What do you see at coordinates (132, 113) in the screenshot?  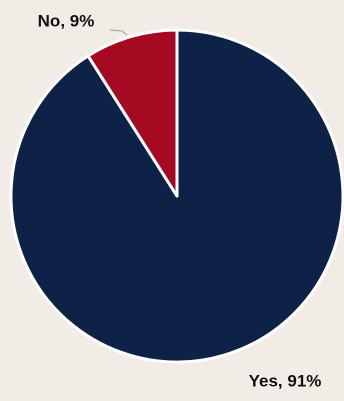 I see `pie-slice` at bounding box center [132, 113].